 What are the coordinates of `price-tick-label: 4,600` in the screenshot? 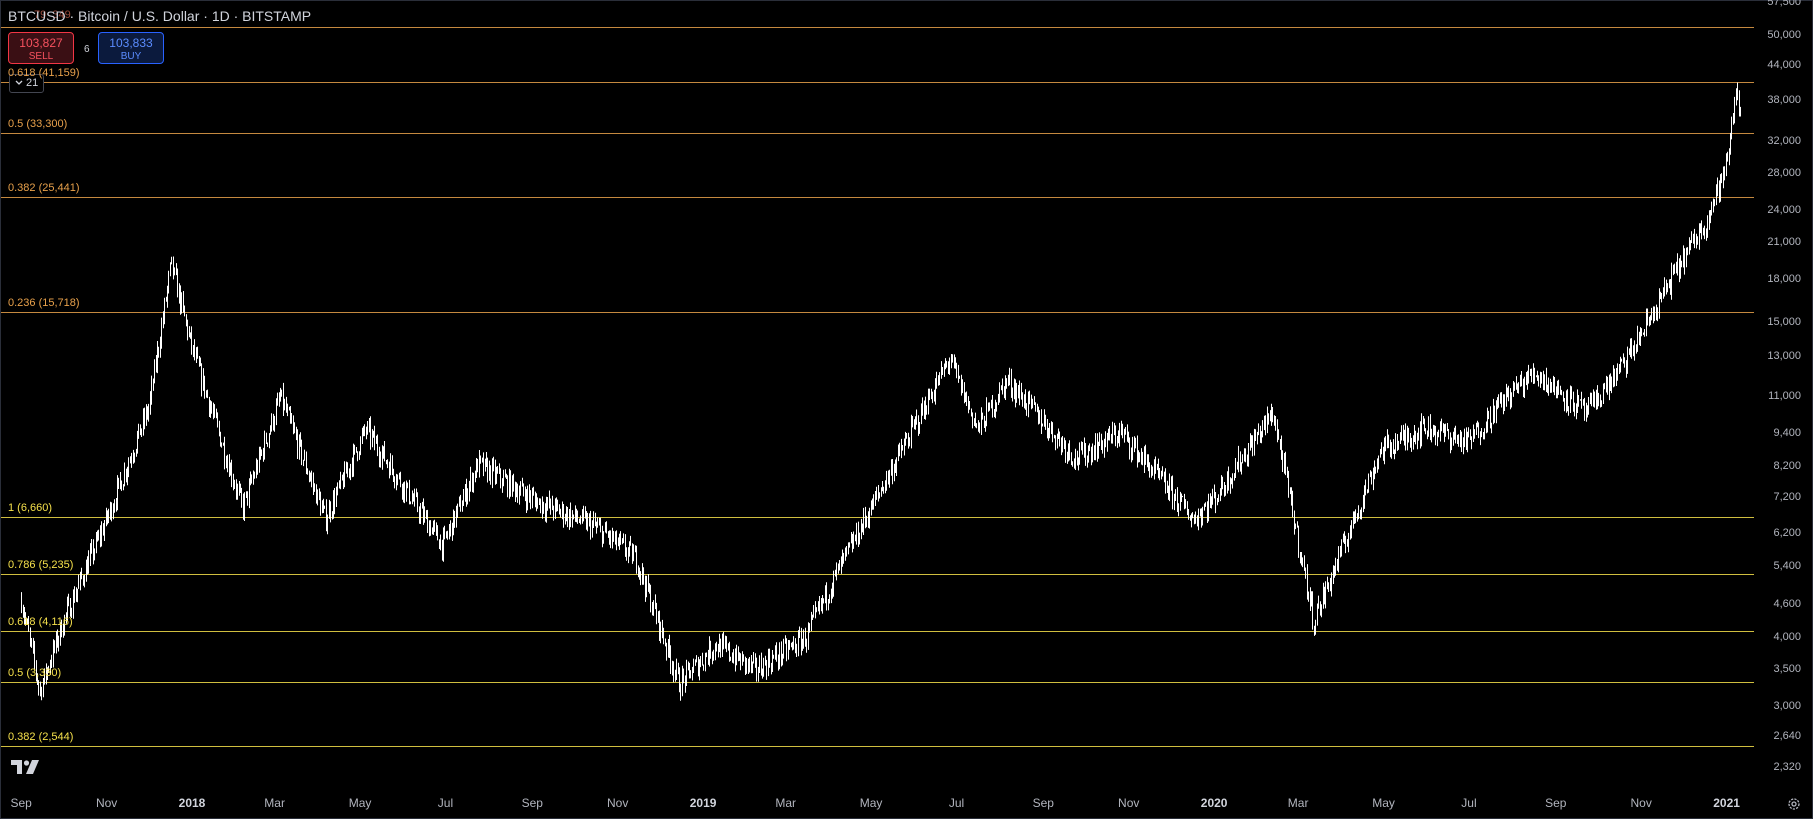 It's located at (1787, 603).